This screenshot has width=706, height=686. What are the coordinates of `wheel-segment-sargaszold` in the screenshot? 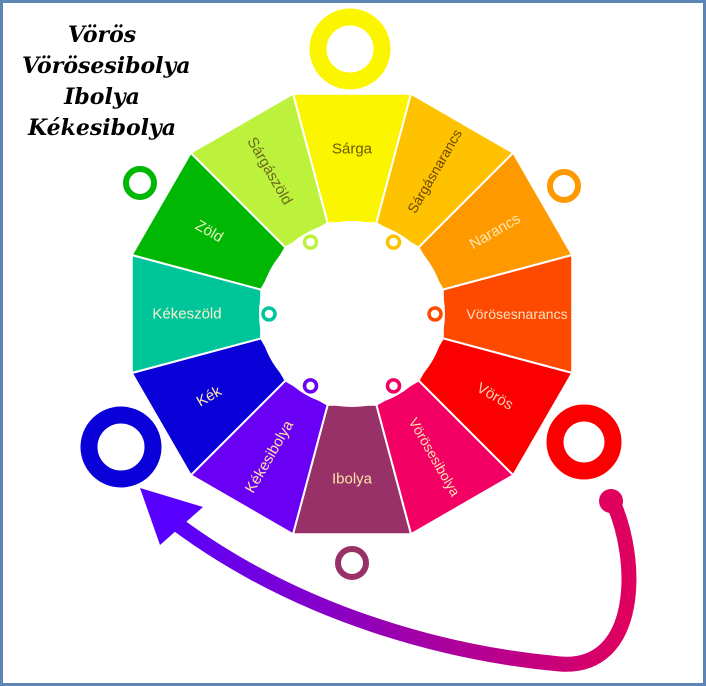 It's located at (259, 170).